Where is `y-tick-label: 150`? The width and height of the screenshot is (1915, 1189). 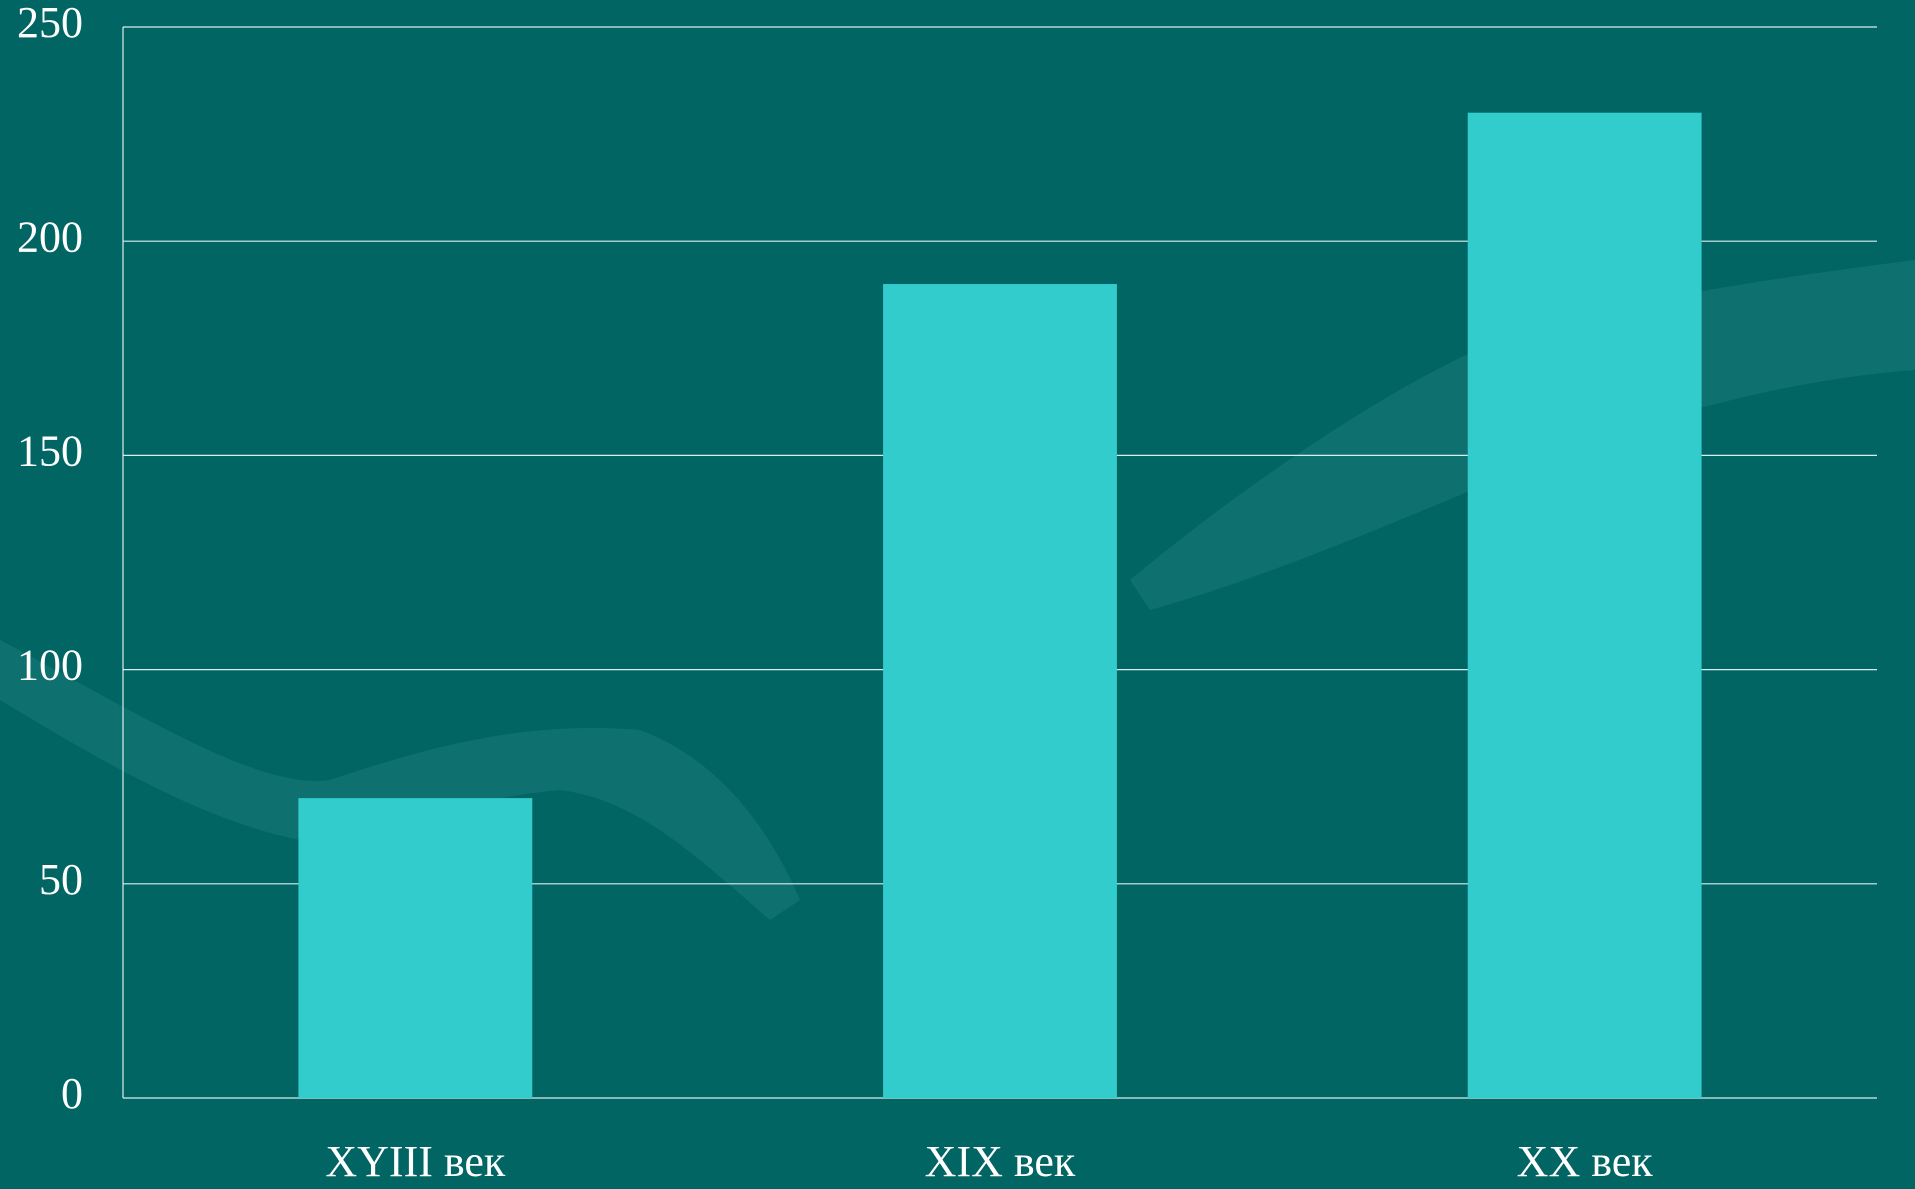
y-tick-label: 150 is located at coordinates (50, 450).